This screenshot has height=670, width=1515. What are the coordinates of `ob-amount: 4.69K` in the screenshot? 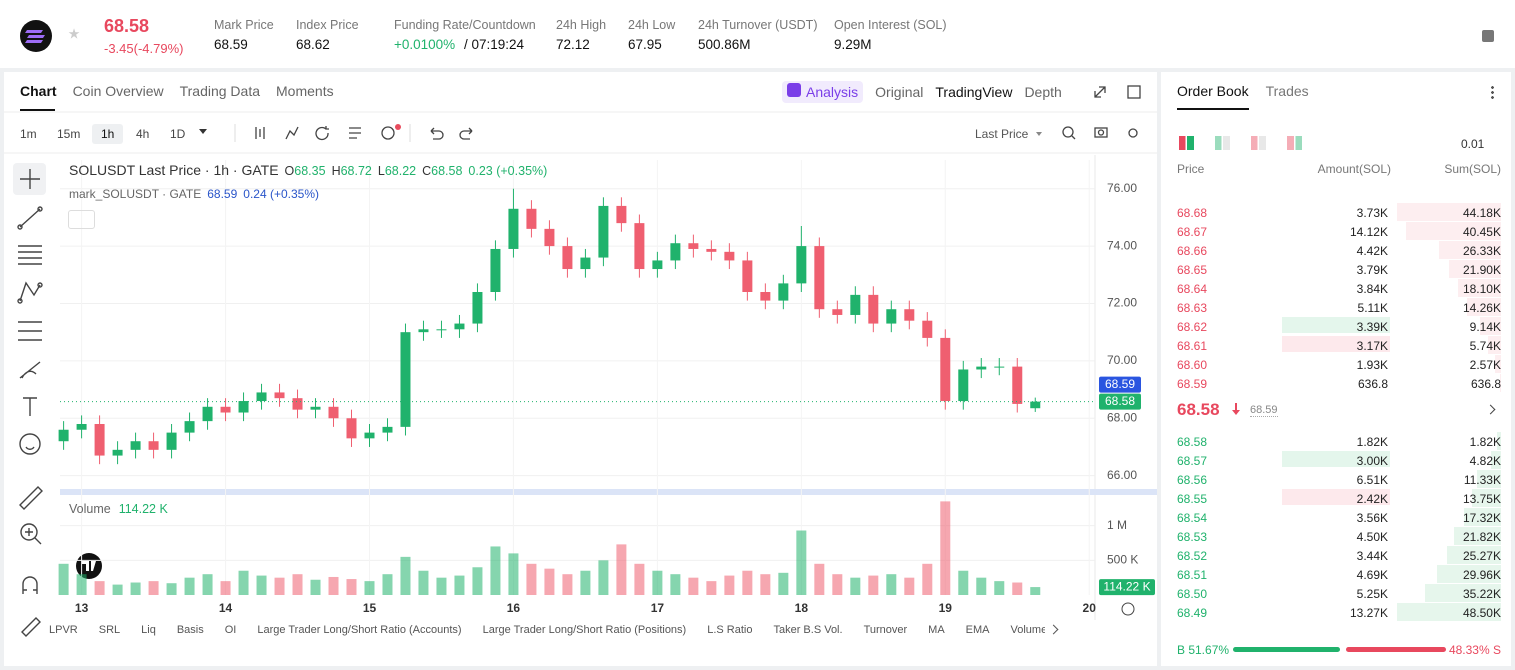 It's located at (1372, 575).